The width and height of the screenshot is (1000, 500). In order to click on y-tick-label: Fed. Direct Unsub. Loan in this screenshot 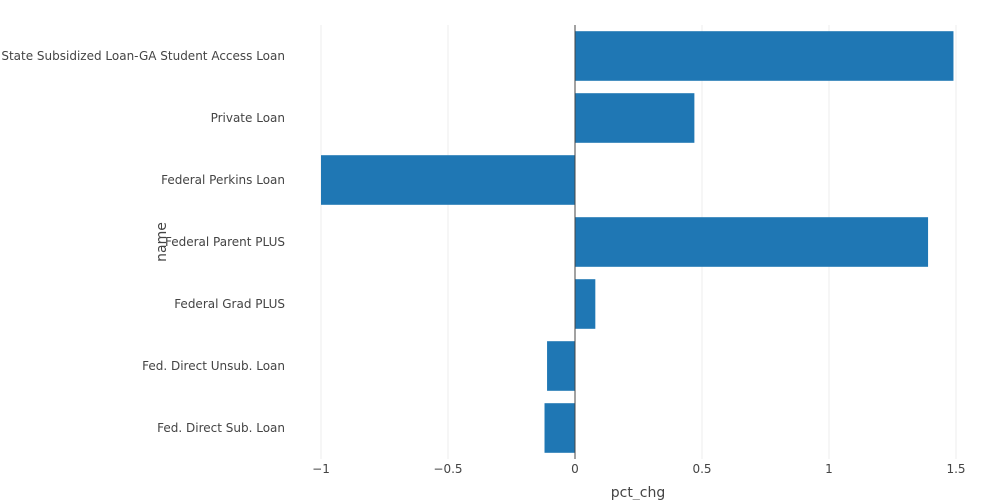, I will do `click(213, 366)`.